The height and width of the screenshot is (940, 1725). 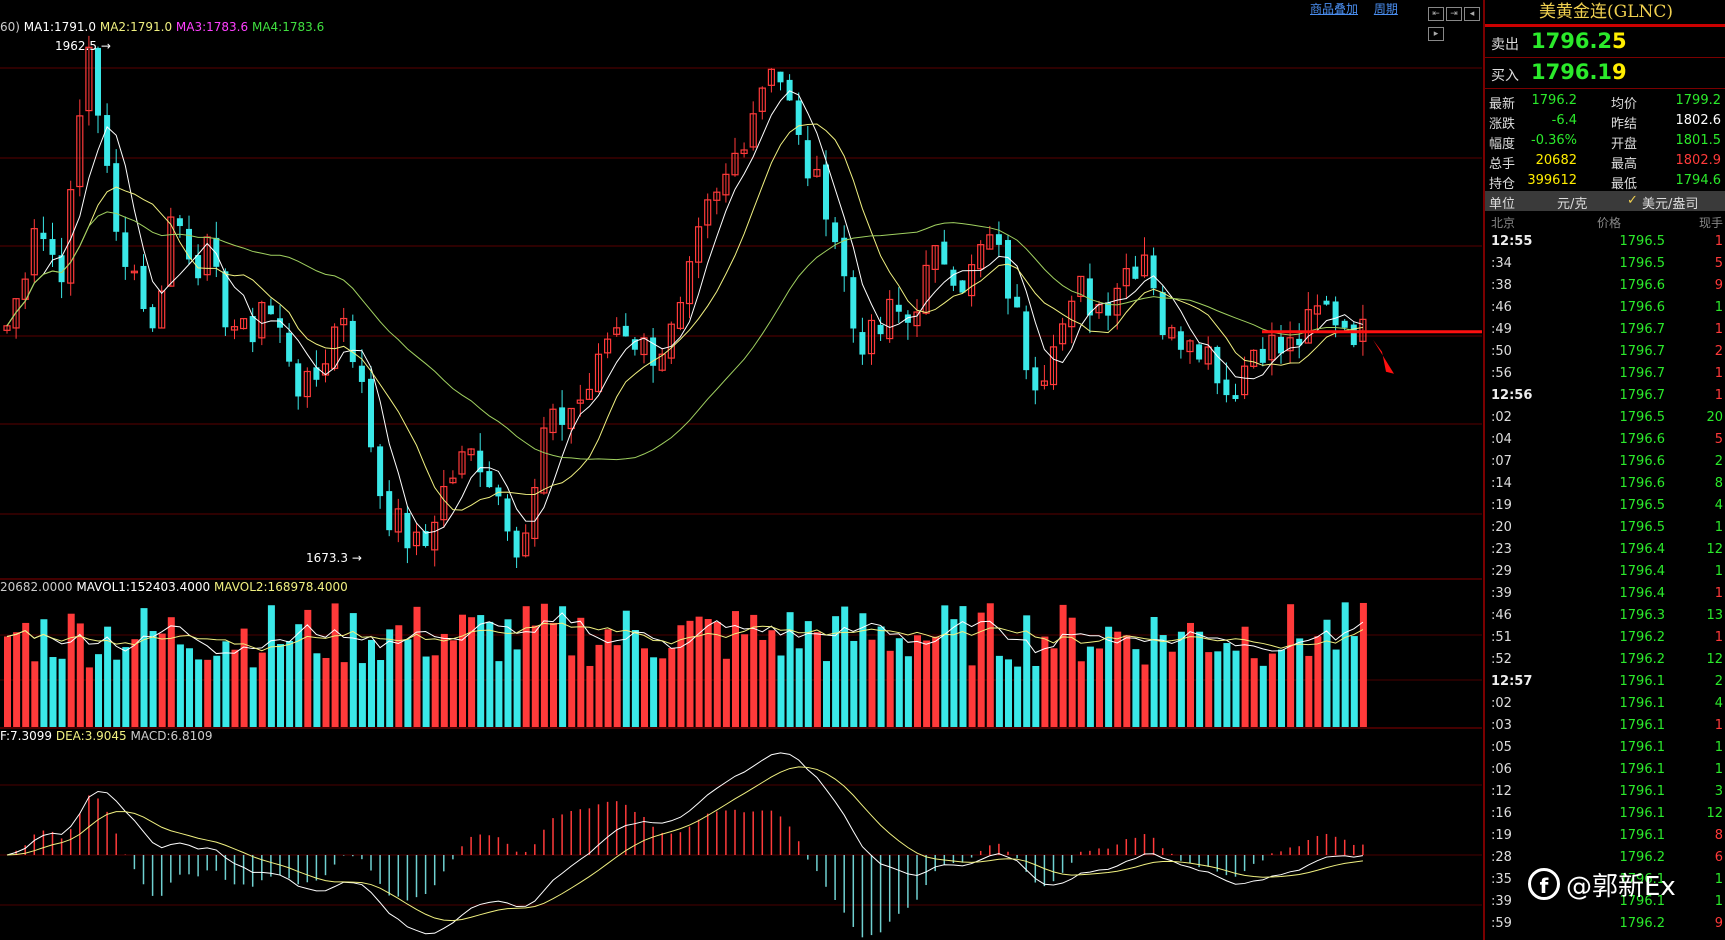 I want to click on tick-row: :19 1796.5 4, so click(x=1605, y=506).